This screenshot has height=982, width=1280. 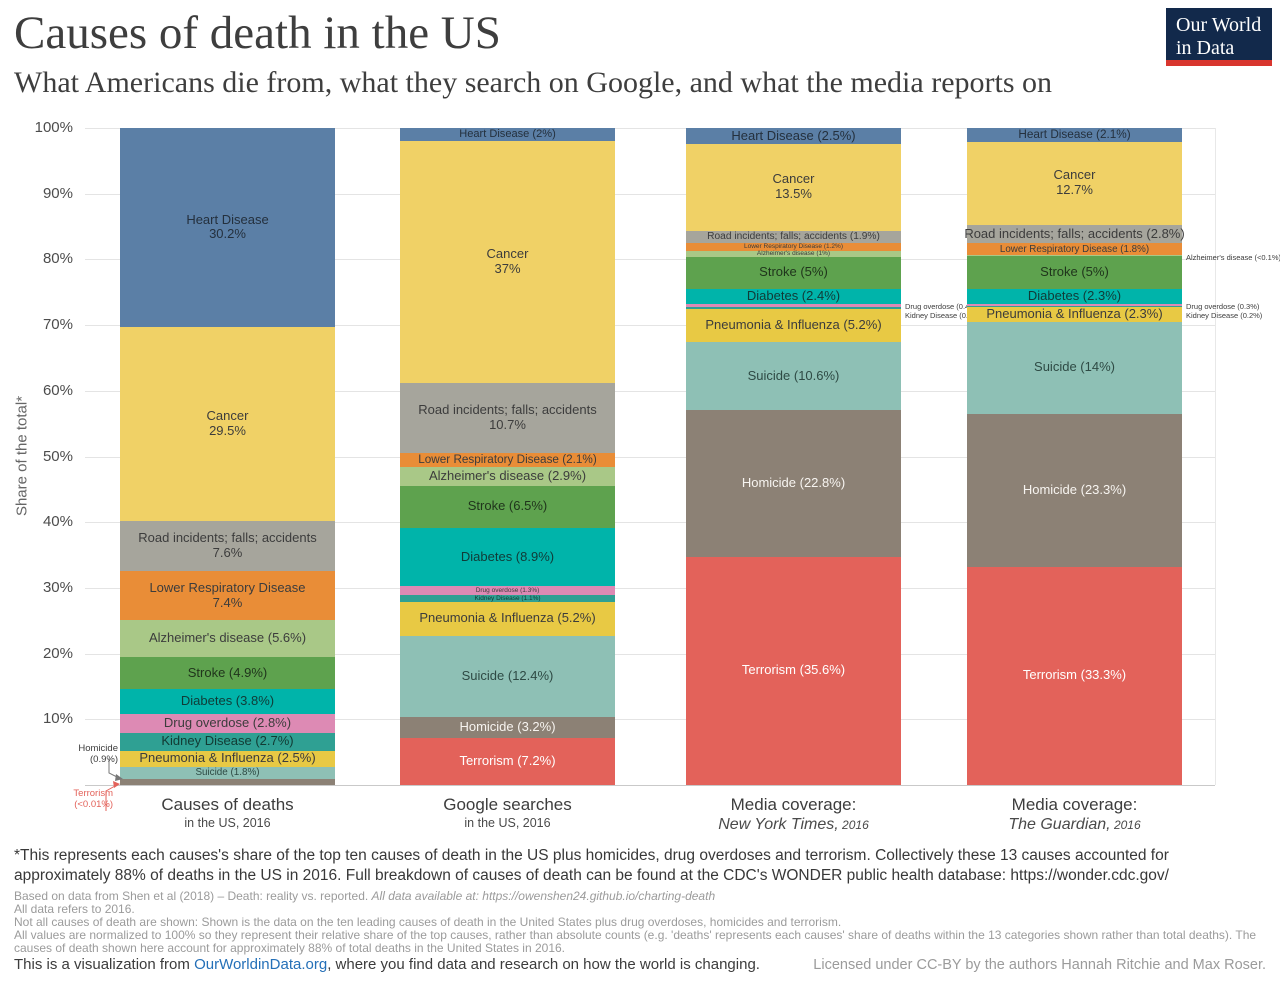 I want to click on segment-guardian-homicide: Homicide (23.3%), so click(x=1074, y=490).